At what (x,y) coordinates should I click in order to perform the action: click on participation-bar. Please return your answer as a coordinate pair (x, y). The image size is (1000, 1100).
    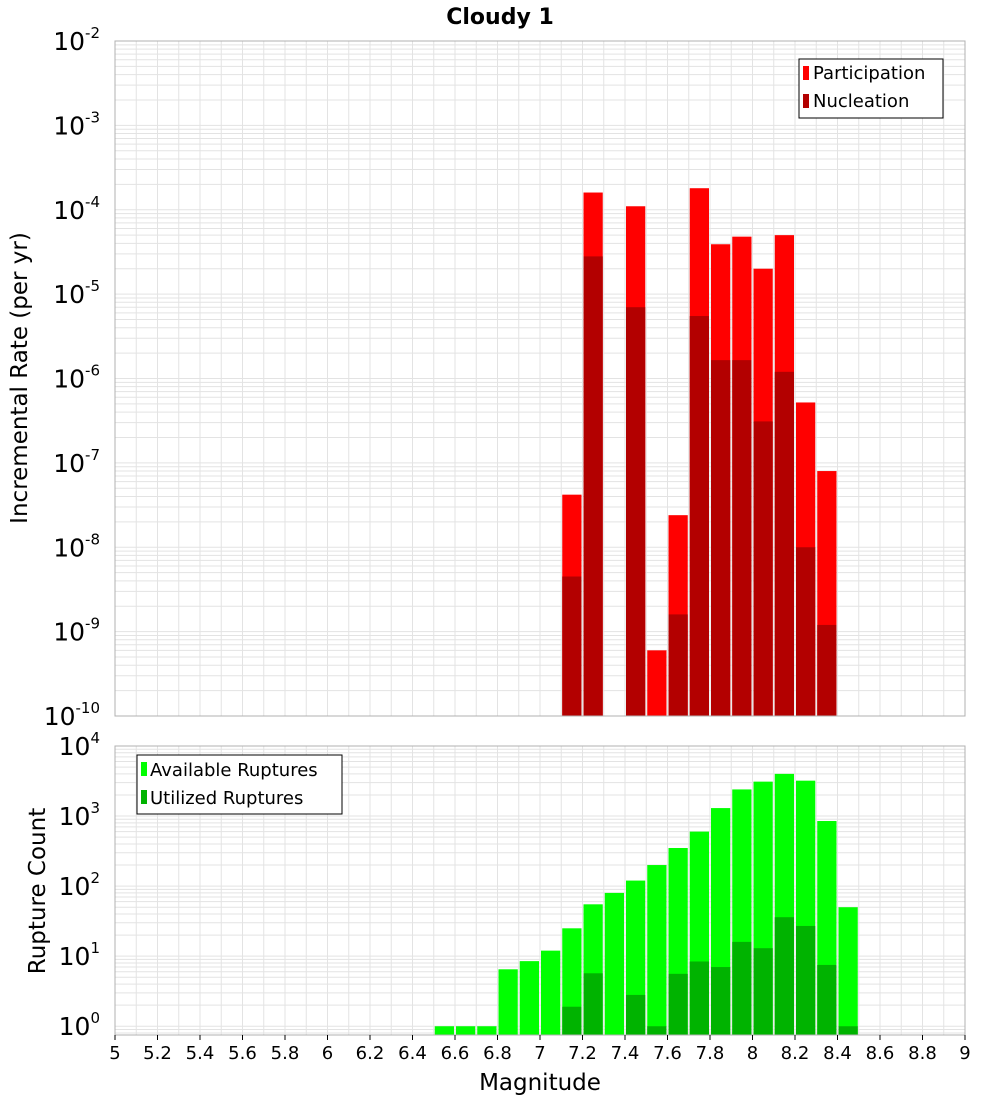
    Looking at the image, I should click on (657, 683).